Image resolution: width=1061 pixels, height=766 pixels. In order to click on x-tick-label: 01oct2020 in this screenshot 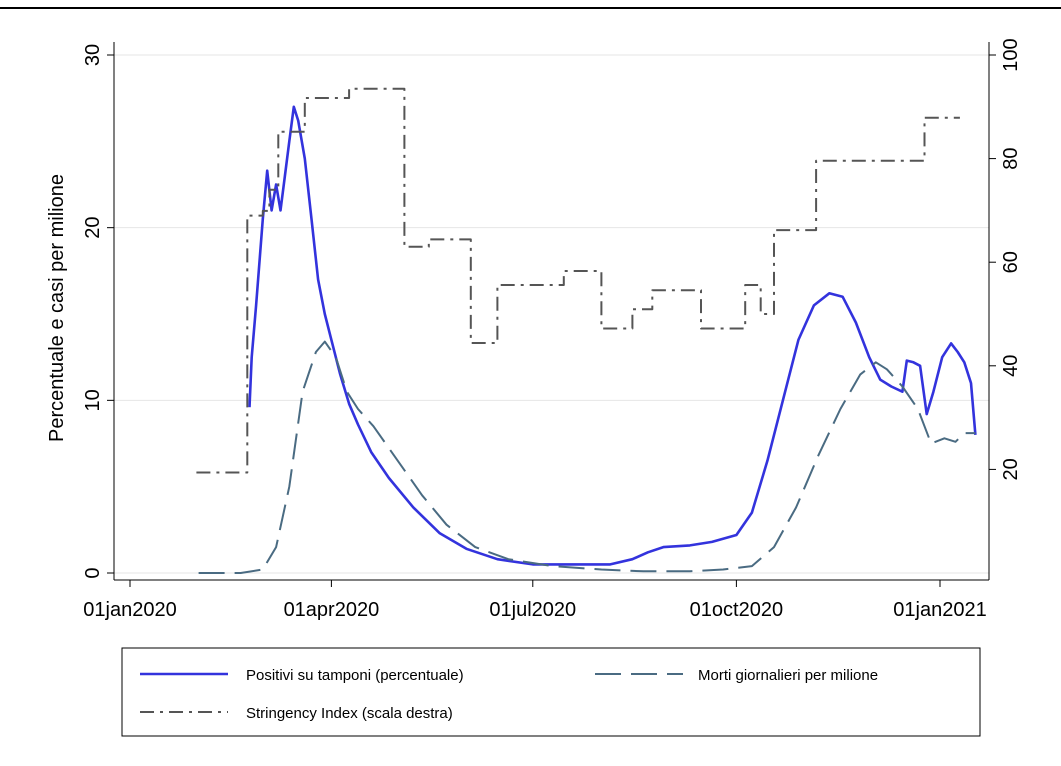, I will do `click(736, 610)`.